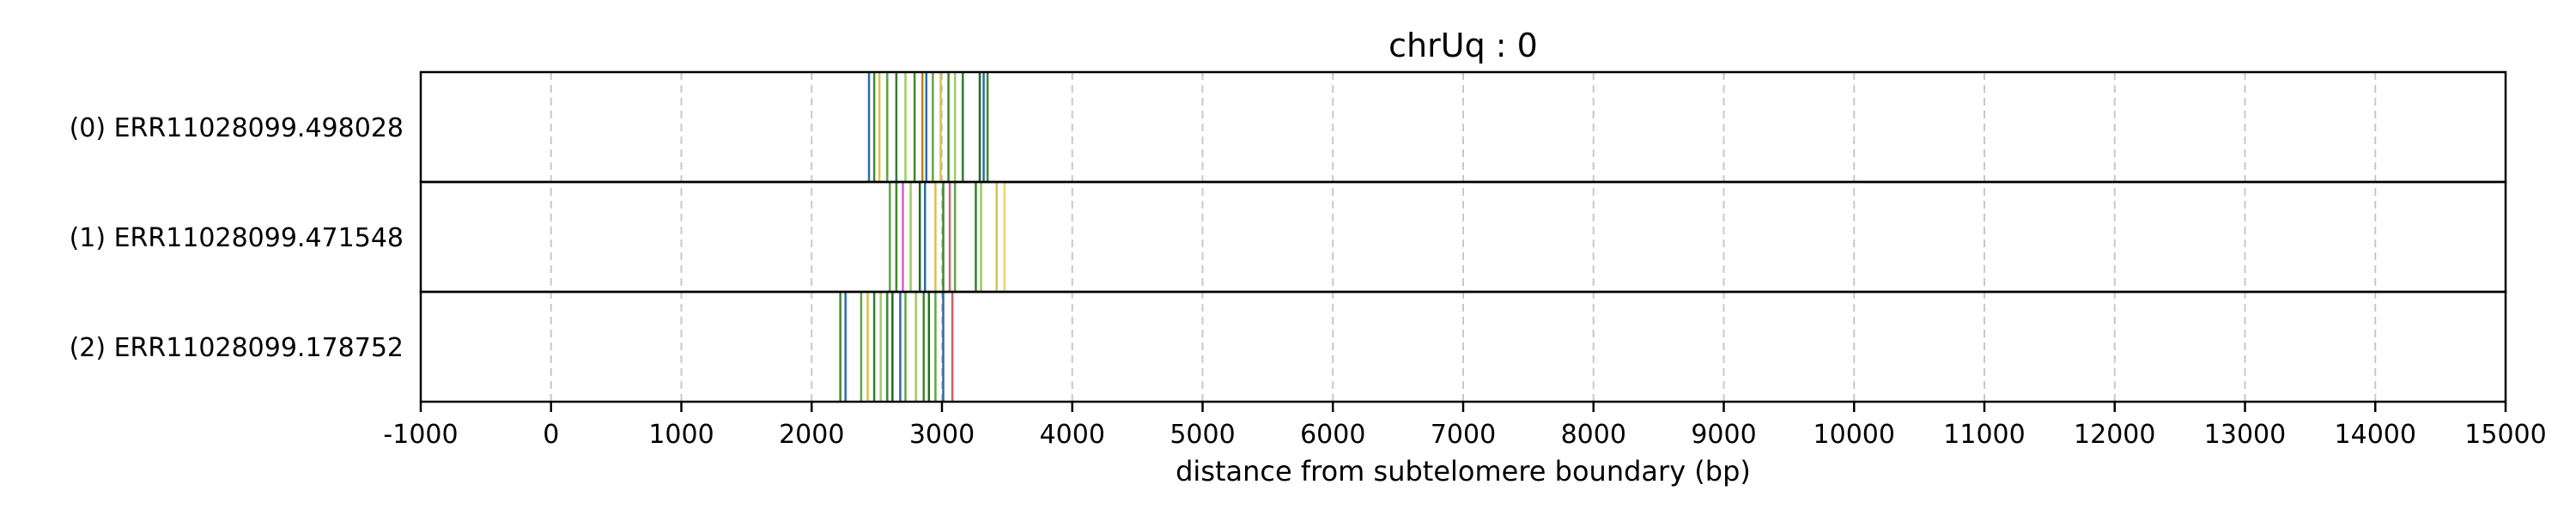 Image resolution: width=2576 pixels, height=515 pixels. I want to click on x-tick-label: 8000, so click(1594, 435).